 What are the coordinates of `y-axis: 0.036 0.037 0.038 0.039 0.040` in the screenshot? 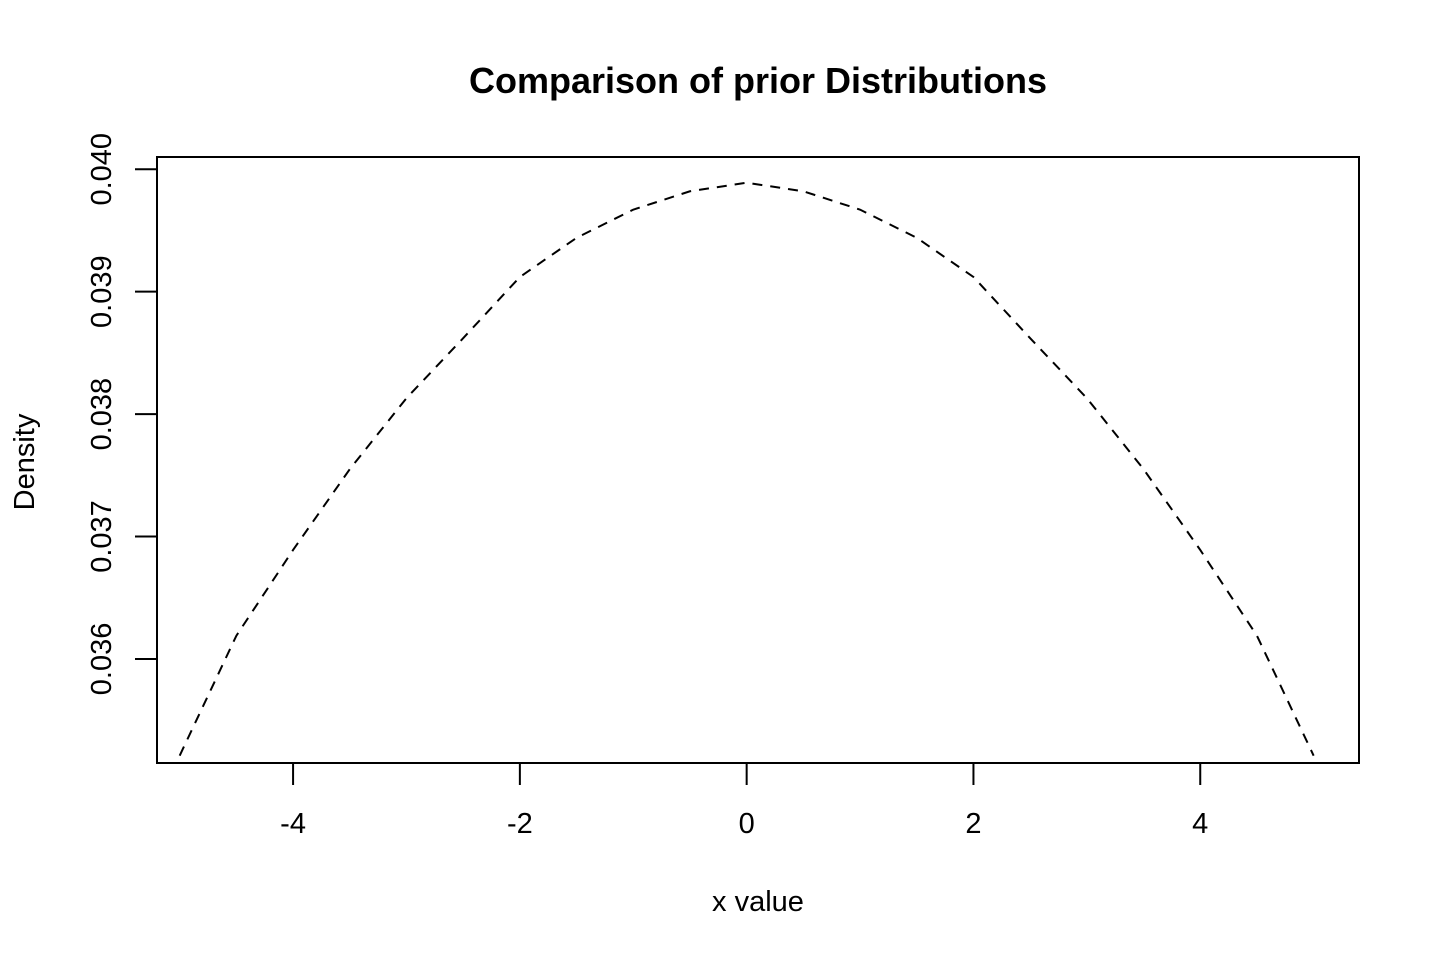 It's located at (122, 414).